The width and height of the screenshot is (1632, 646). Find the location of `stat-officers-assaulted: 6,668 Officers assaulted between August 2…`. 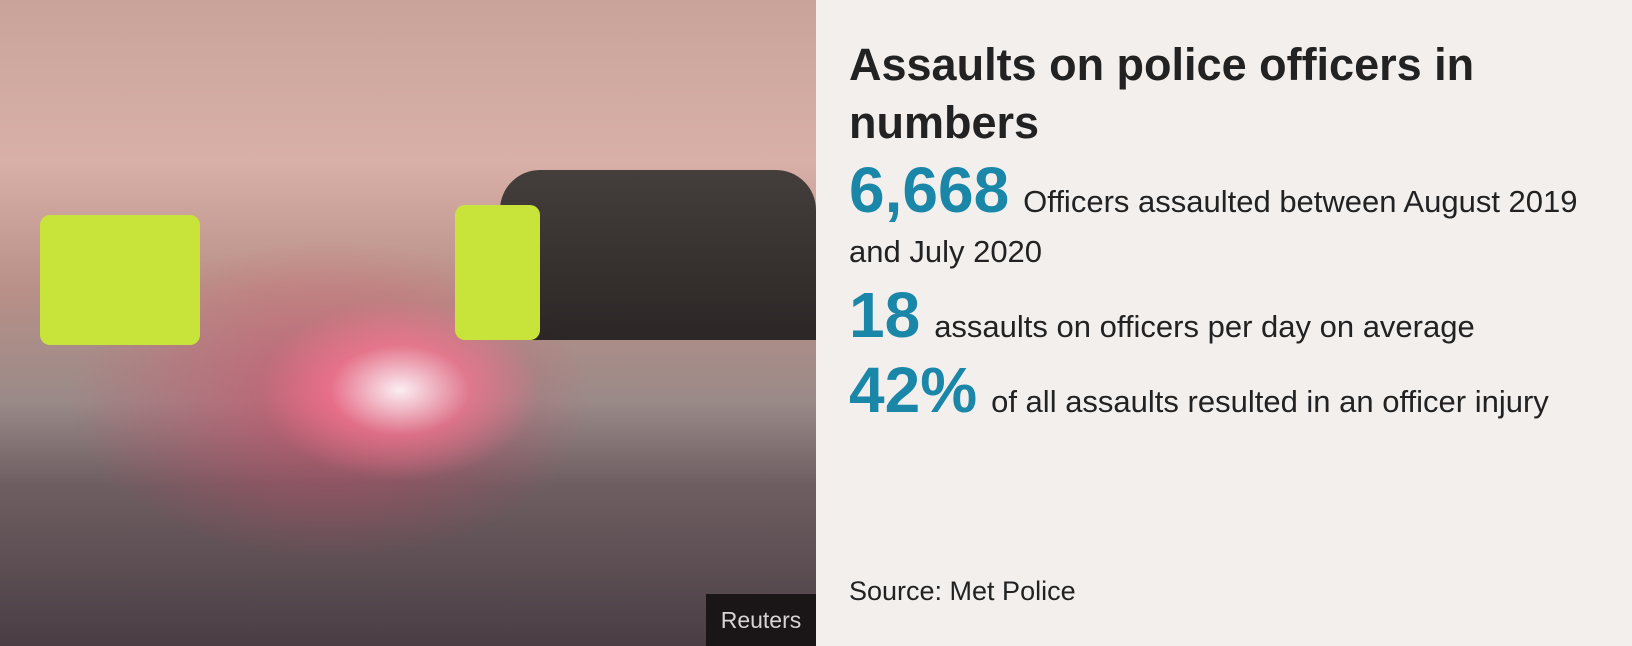

stat-officers-assaulted: 6,668 Officers assaulted between August 2… is located at coordinates (1229, 217).